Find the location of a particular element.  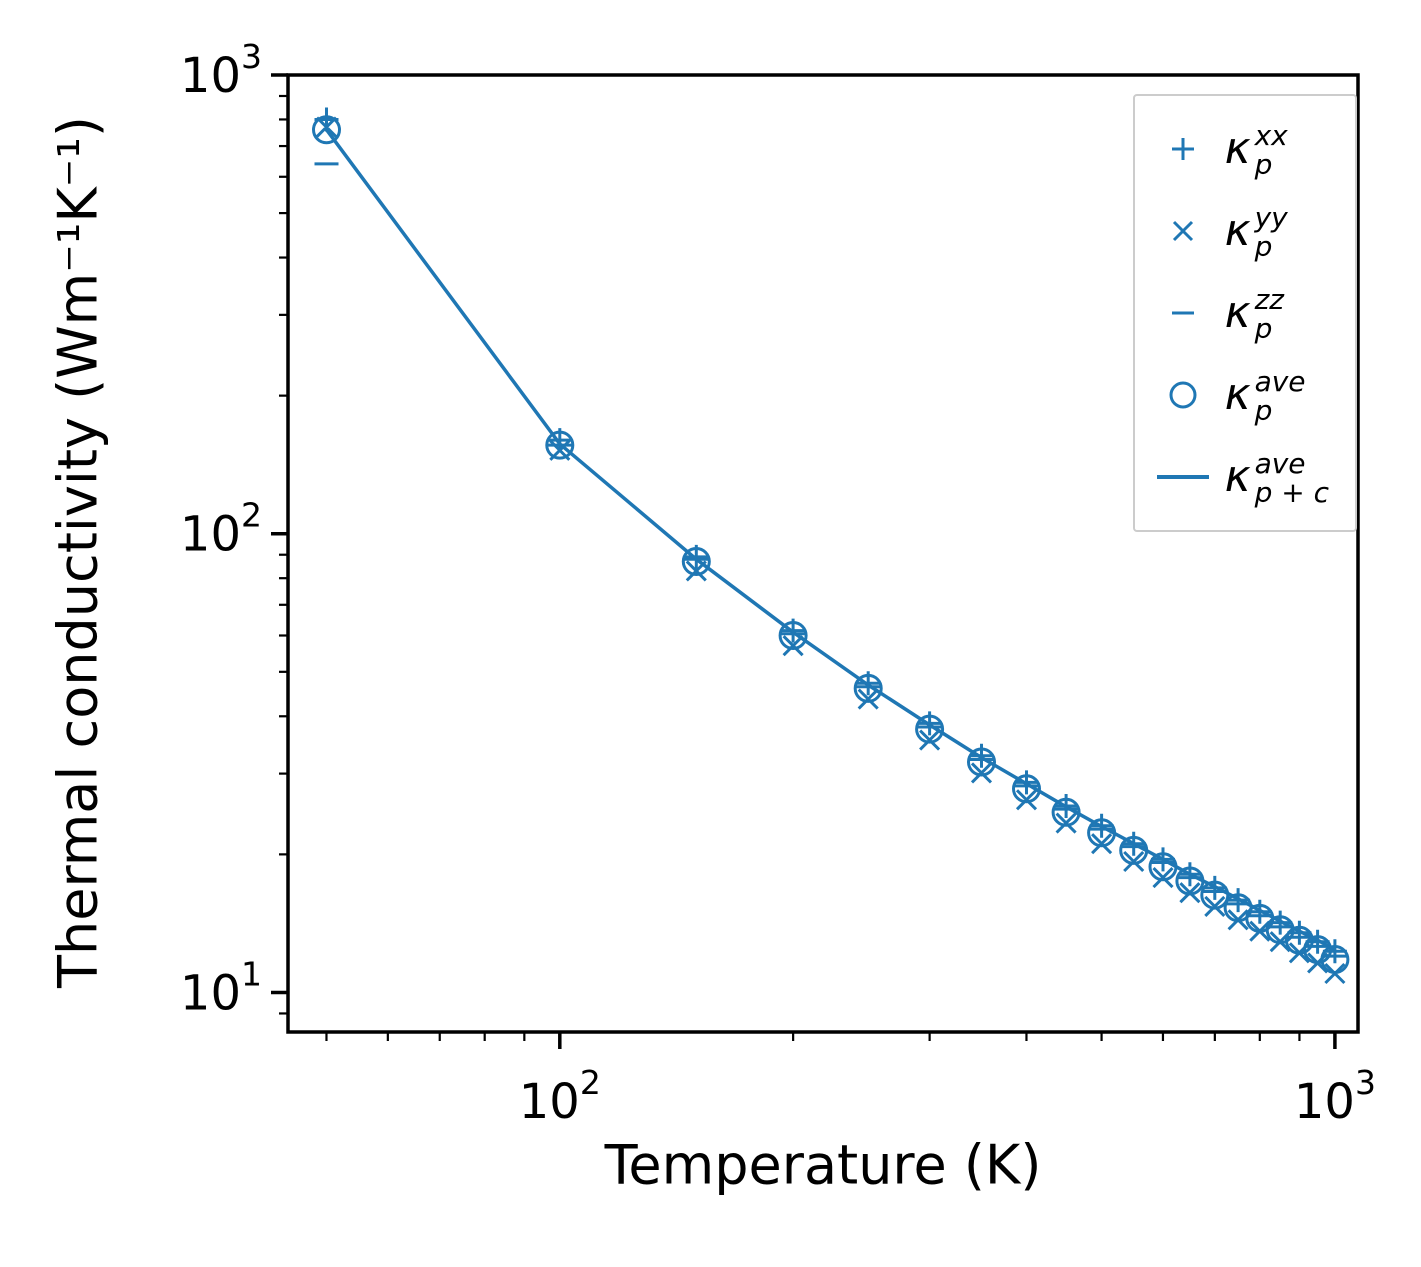

legend-item: κ xx p is located at coordinates (1242, 149).